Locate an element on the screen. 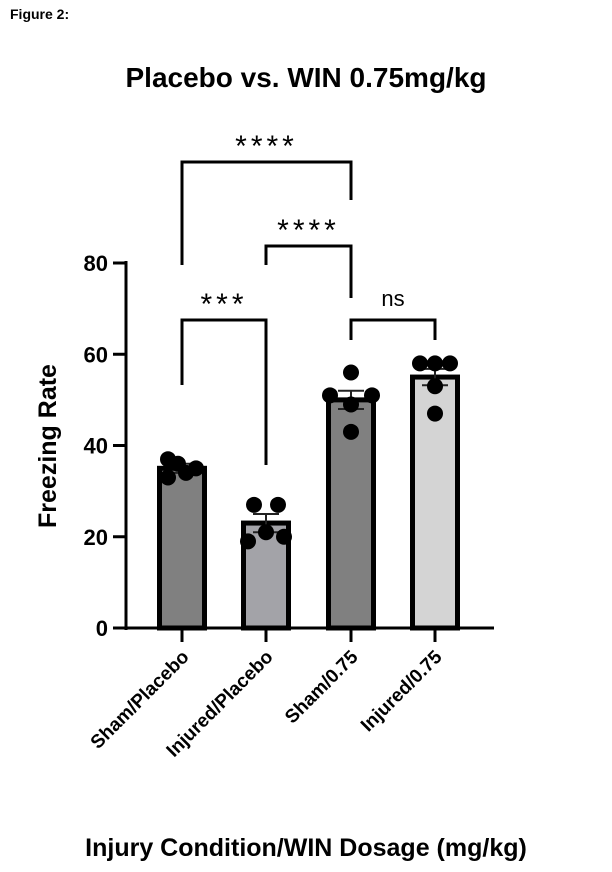  y-tick-label: 60 is located at coordinates (96, 354).